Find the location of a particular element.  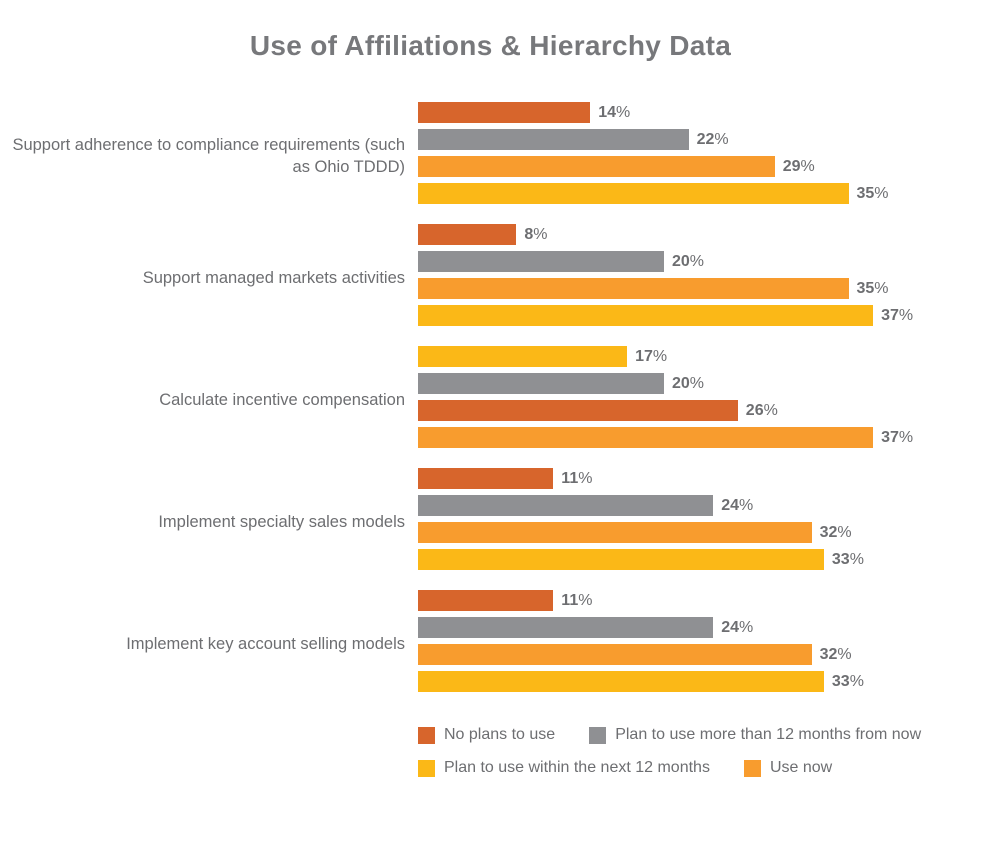

value-label: 8% is located at coordinates (535, 234).